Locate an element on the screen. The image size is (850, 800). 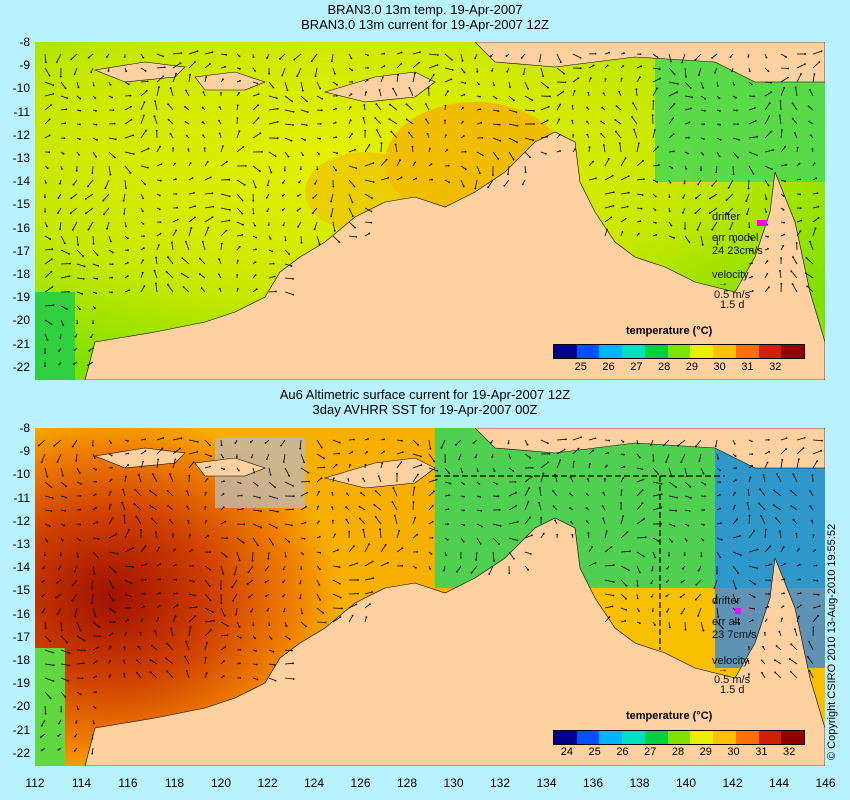
latitude-tick-label: -10 is located at coordinates (21, 474).